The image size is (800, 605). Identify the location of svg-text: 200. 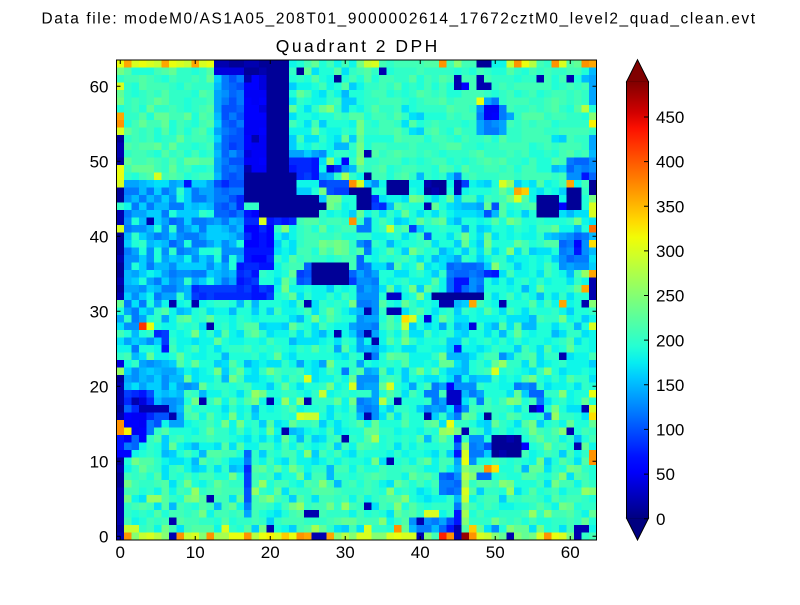
(670, 340).